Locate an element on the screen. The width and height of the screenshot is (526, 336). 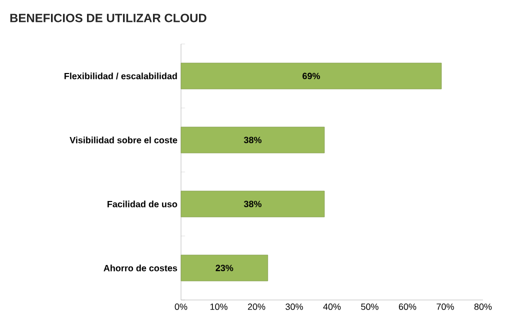
x-tick-label: 0% is located at coordinates (181, 307).